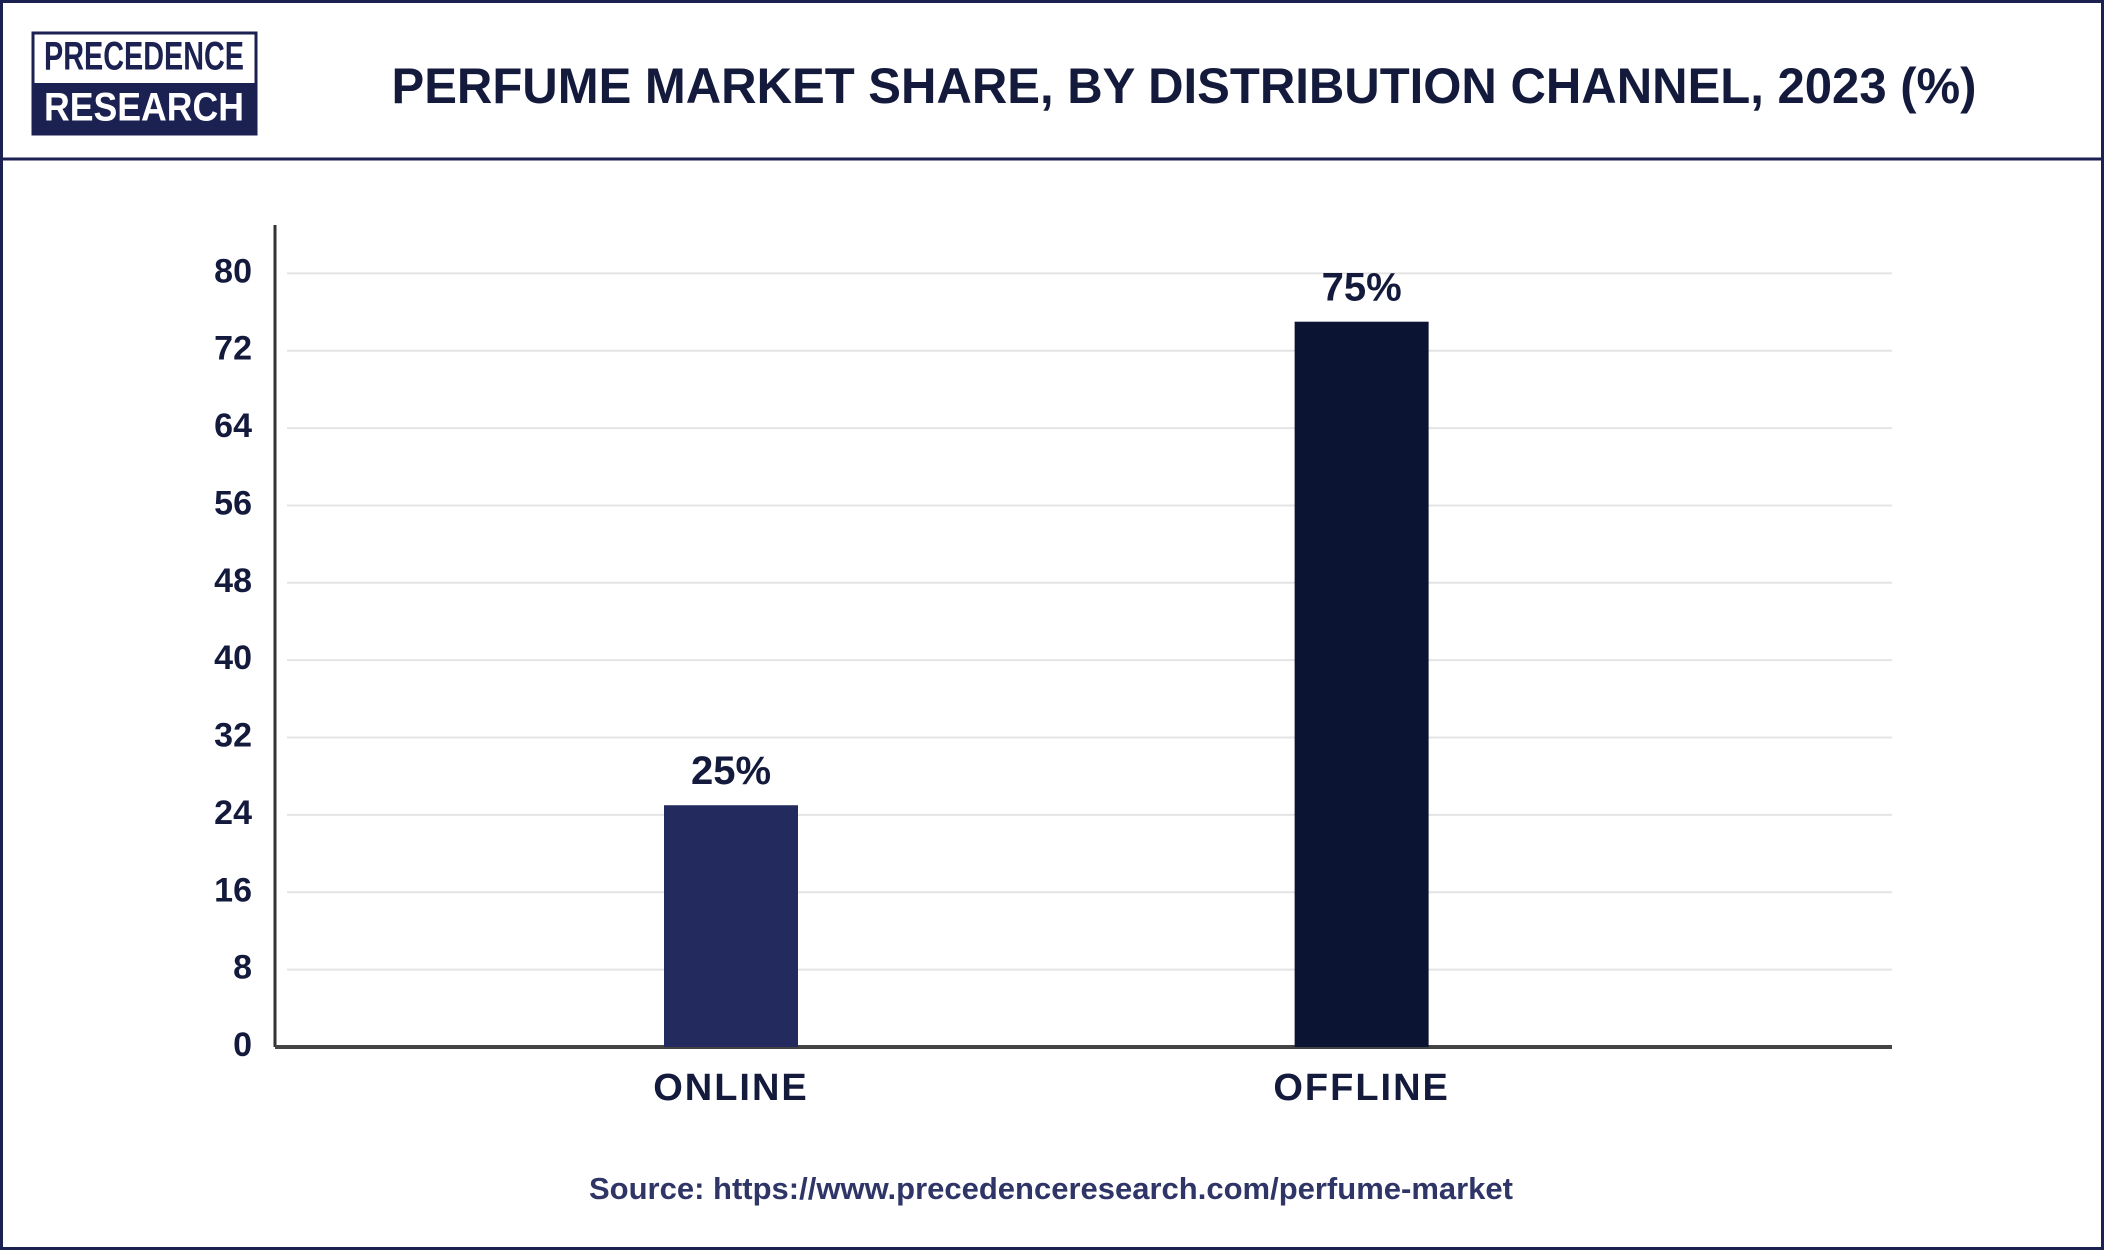 The image size is (2104, 1250). I want to click on x-tick-label: ONLINE, so click(731, 1088).